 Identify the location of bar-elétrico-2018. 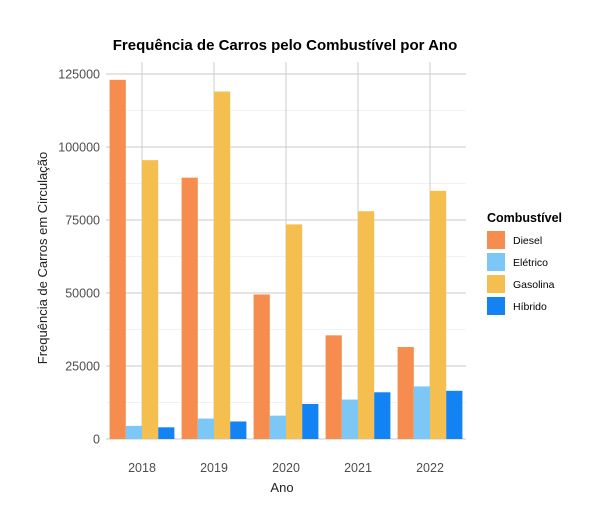
(133, 432).